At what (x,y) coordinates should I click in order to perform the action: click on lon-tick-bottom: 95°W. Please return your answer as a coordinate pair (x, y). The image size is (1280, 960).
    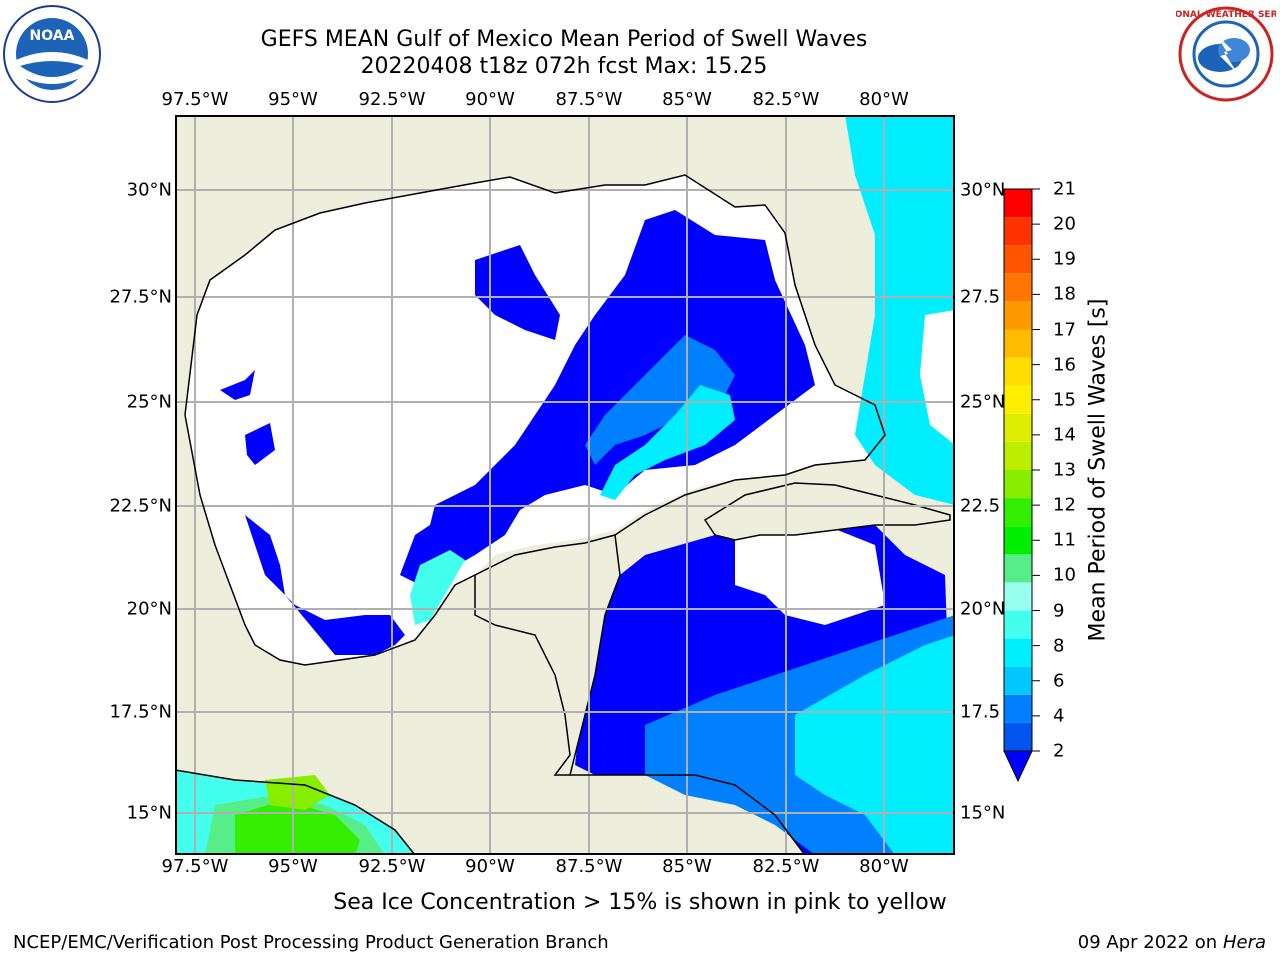
    Looking at the image, I should click on (293, 866).